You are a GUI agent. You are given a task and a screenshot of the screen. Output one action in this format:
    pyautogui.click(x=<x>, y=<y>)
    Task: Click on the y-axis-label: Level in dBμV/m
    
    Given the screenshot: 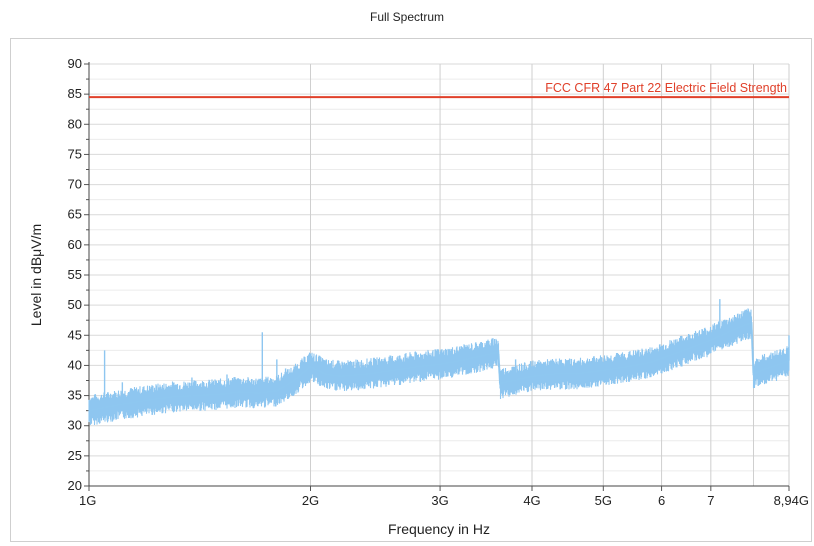 What is the action you would take?
    pyautogui.click(x=36, y=275)
    